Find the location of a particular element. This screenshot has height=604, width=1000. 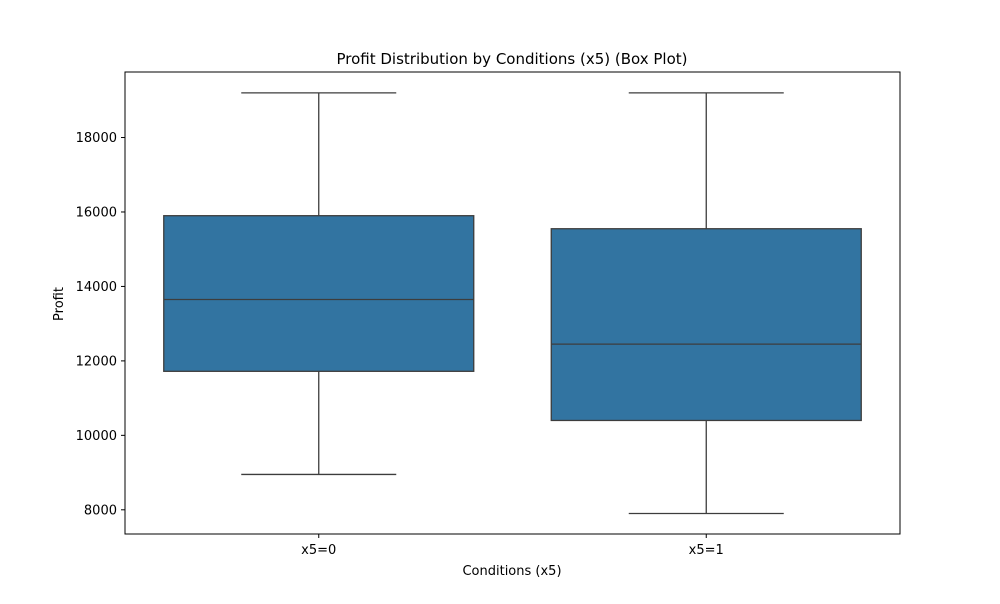

y-tick-label: 10000 is located at coordinates (96, 436).